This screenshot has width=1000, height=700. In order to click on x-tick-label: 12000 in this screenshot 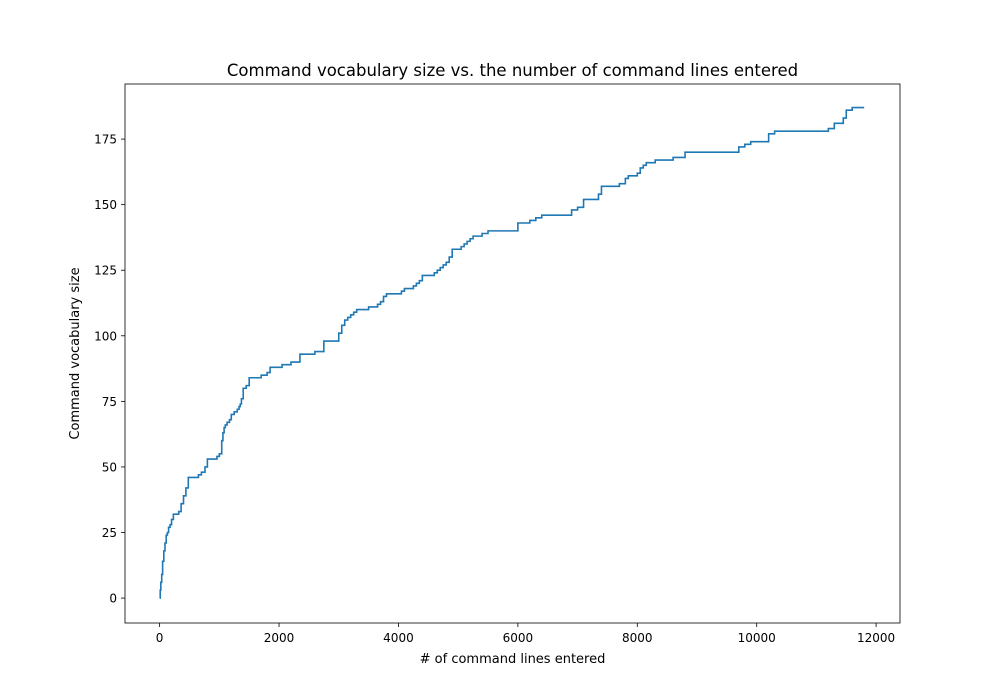, I will do `click(876, 638)`.